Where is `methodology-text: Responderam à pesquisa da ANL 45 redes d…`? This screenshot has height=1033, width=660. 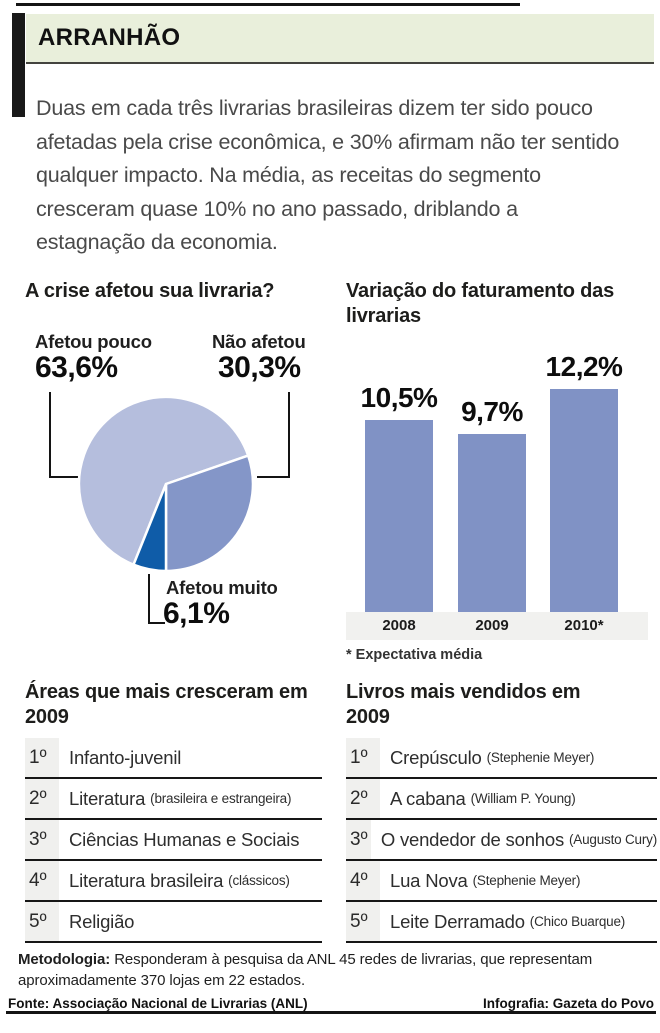 methodology-text: Responderam à pesquisa da ANL 45 redes d… is located at coordinates (305, 970).